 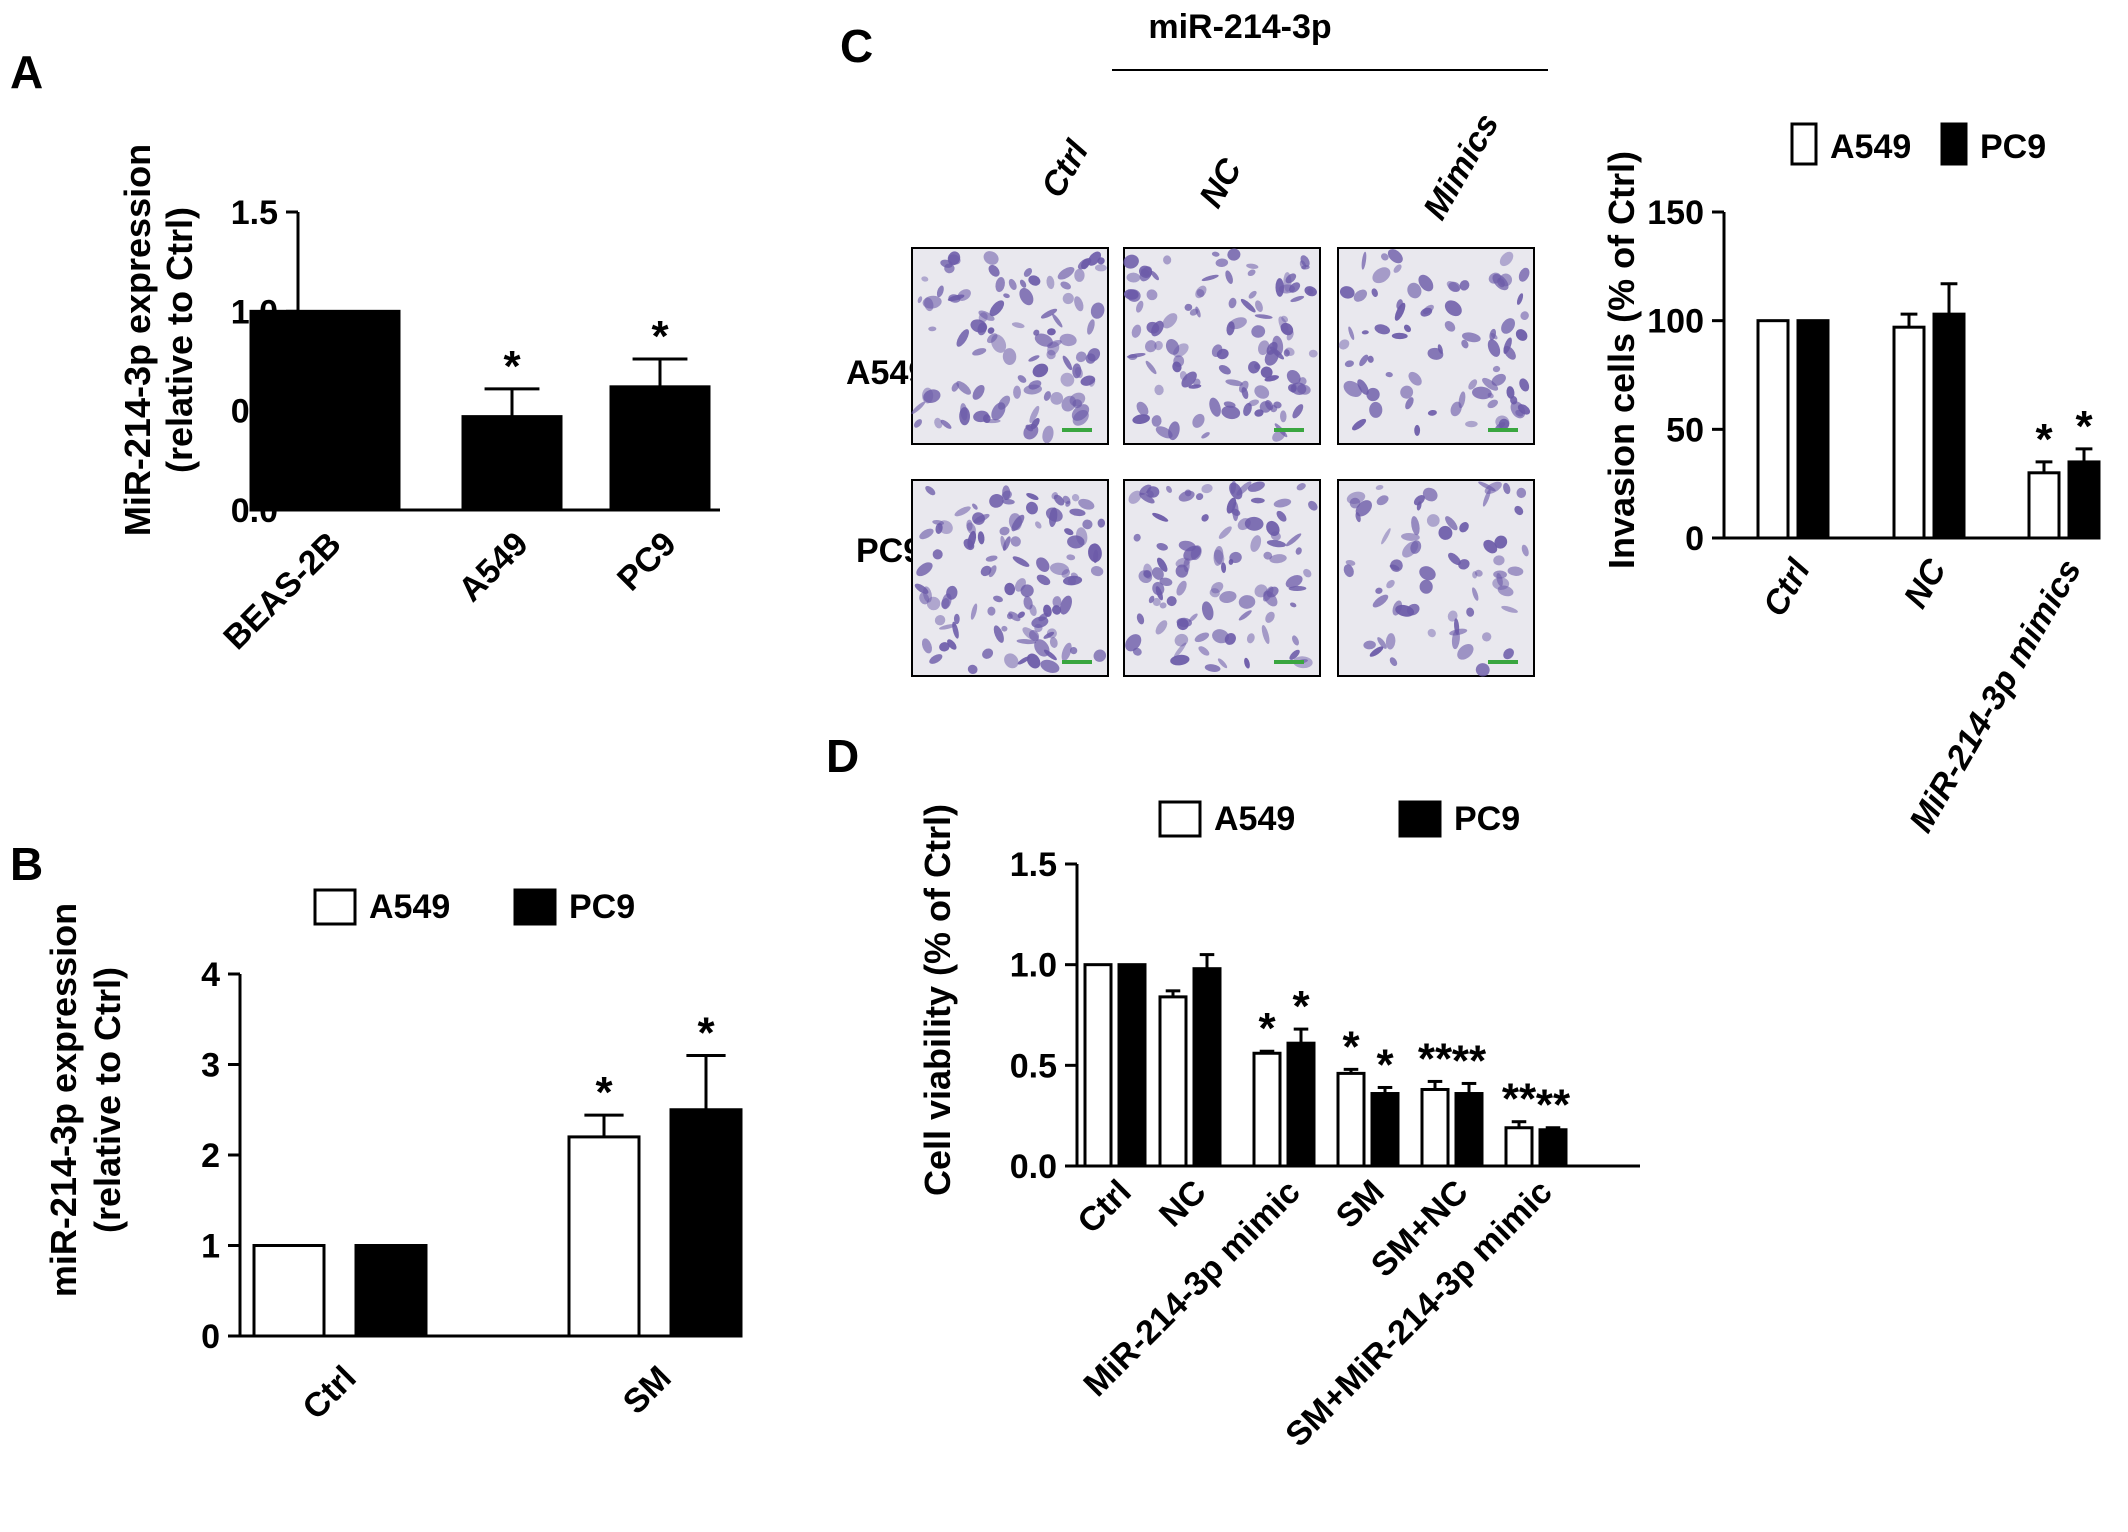 I want to click on y-axis-title: Invasion cells (% of Ctrl), so click(x=1621, y=360).